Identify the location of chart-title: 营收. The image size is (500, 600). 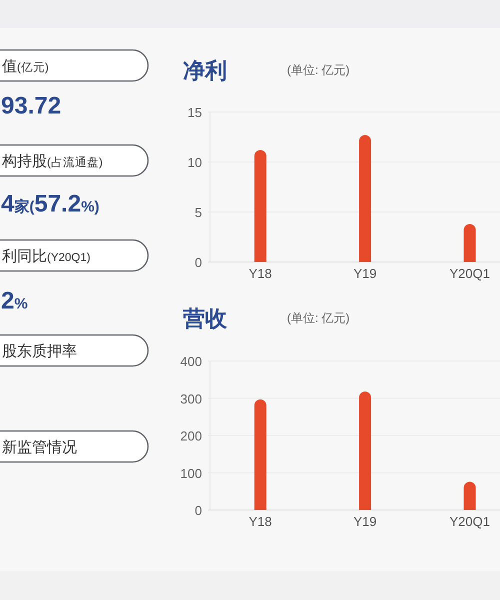
(205, 318).